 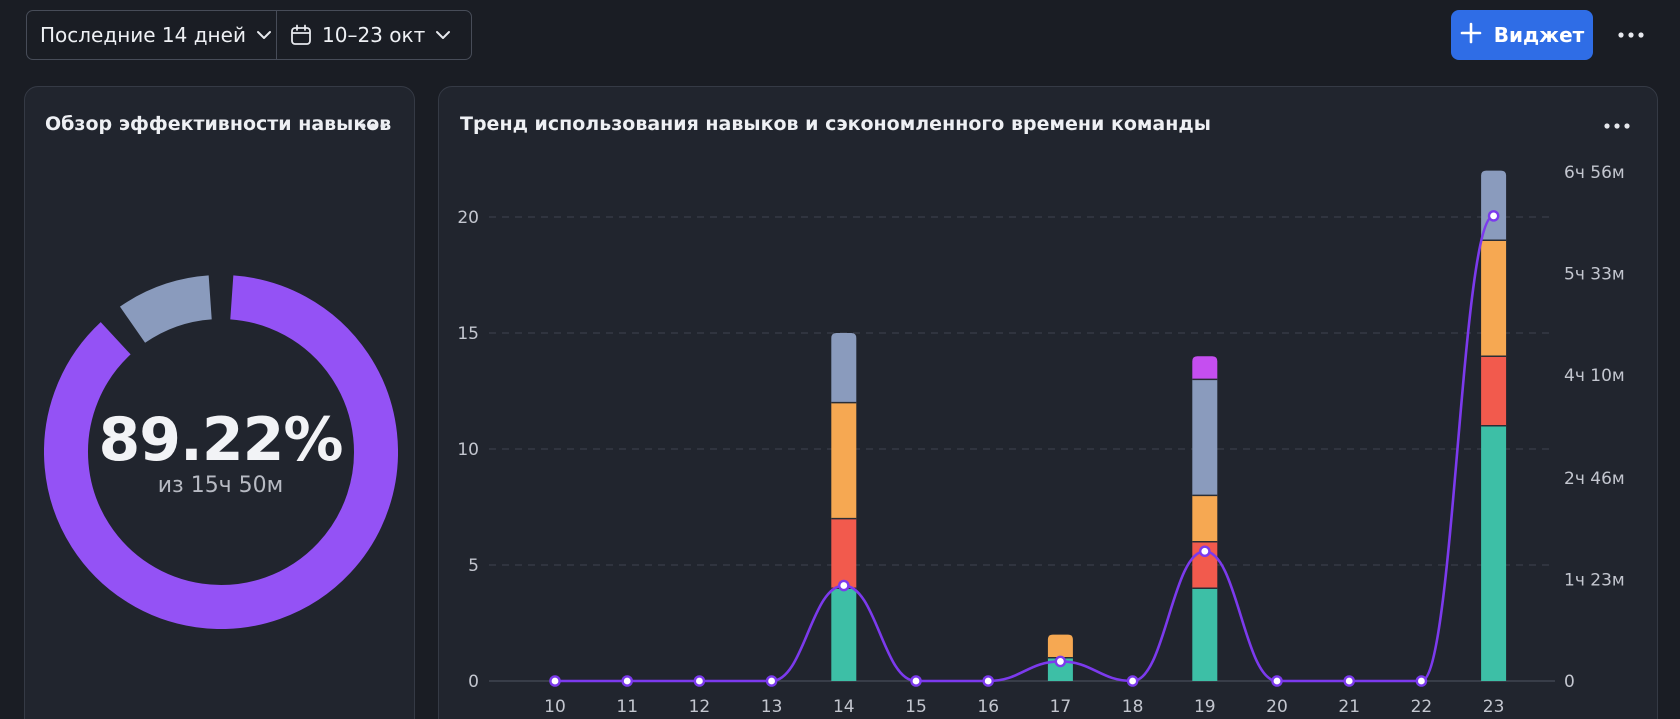 I want to click on x-tick: 23, so click(x=1494, y=707).